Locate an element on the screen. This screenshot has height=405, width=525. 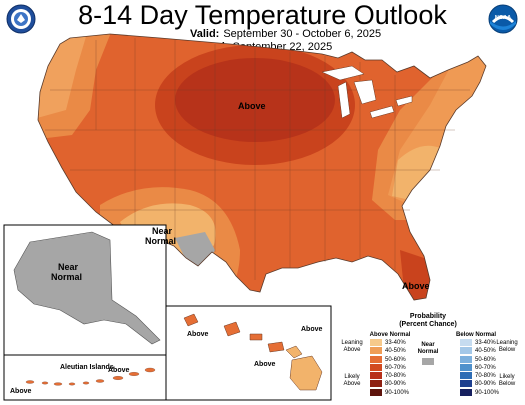
legend-below-label: 40-50% is located at coordinates (485, 351).